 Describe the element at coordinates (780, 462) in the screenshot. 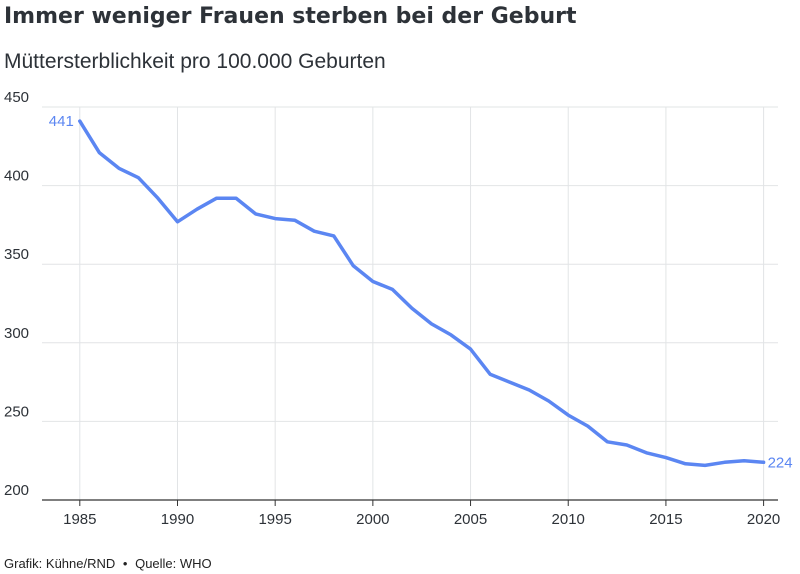

I see `end-value-label: 224` at that location.